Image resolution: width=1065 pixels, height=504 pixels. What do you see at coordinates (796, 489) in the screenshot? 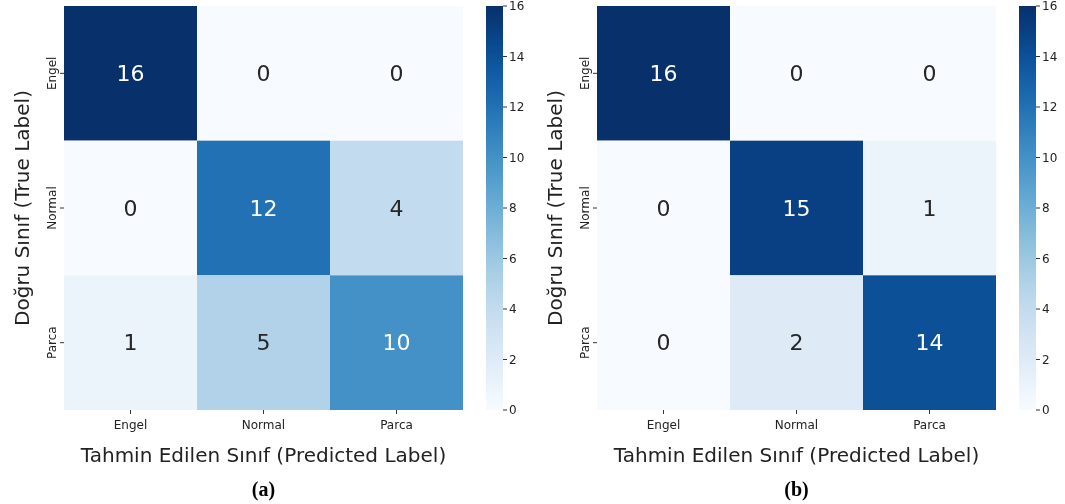
I see `text: (b)` at bounding box center [796, 489].